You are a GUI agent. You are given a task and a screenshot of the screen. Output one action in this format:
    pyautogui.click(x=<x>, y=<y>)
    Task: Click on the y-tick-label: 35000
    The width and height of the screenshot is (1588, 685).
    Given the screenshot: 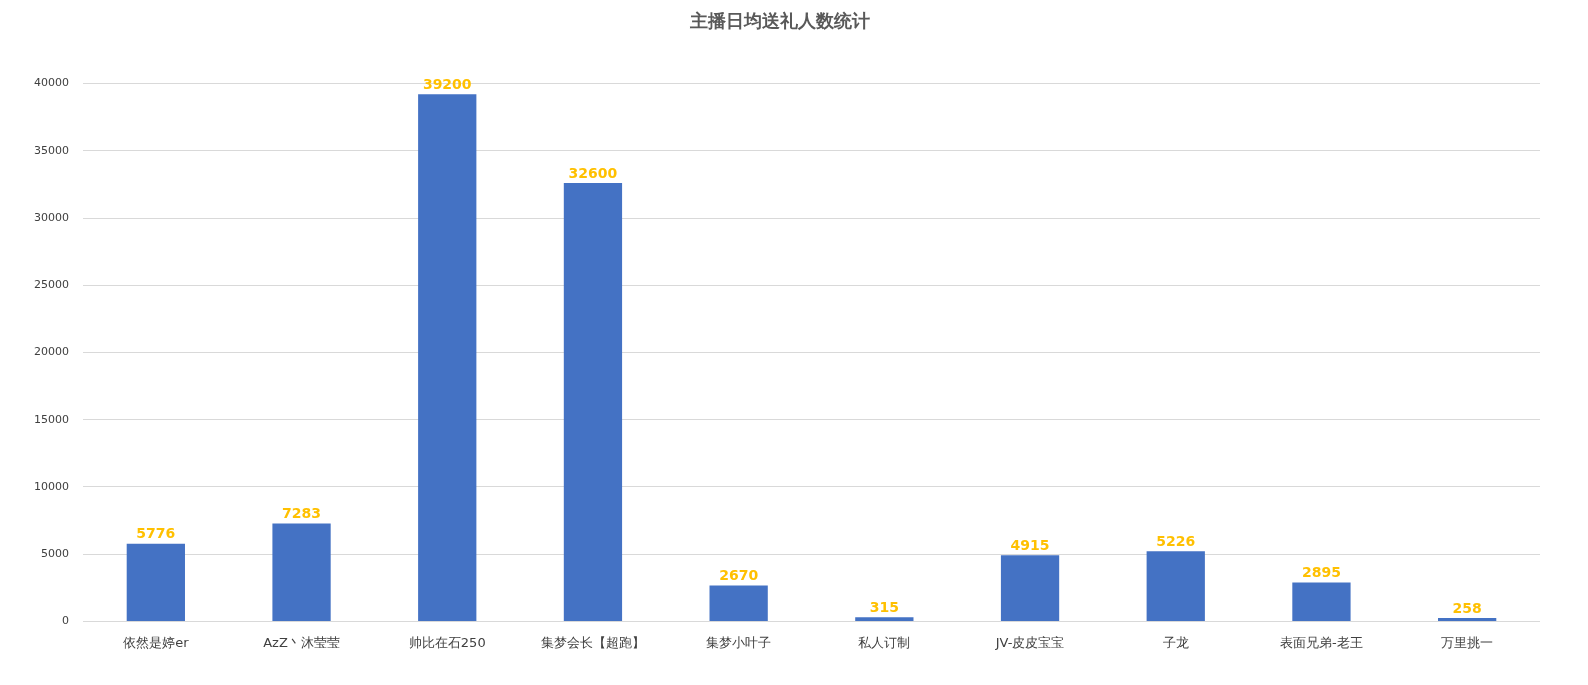 What is the action you would take?
    pyautogui.click(x=51, y=150)
    